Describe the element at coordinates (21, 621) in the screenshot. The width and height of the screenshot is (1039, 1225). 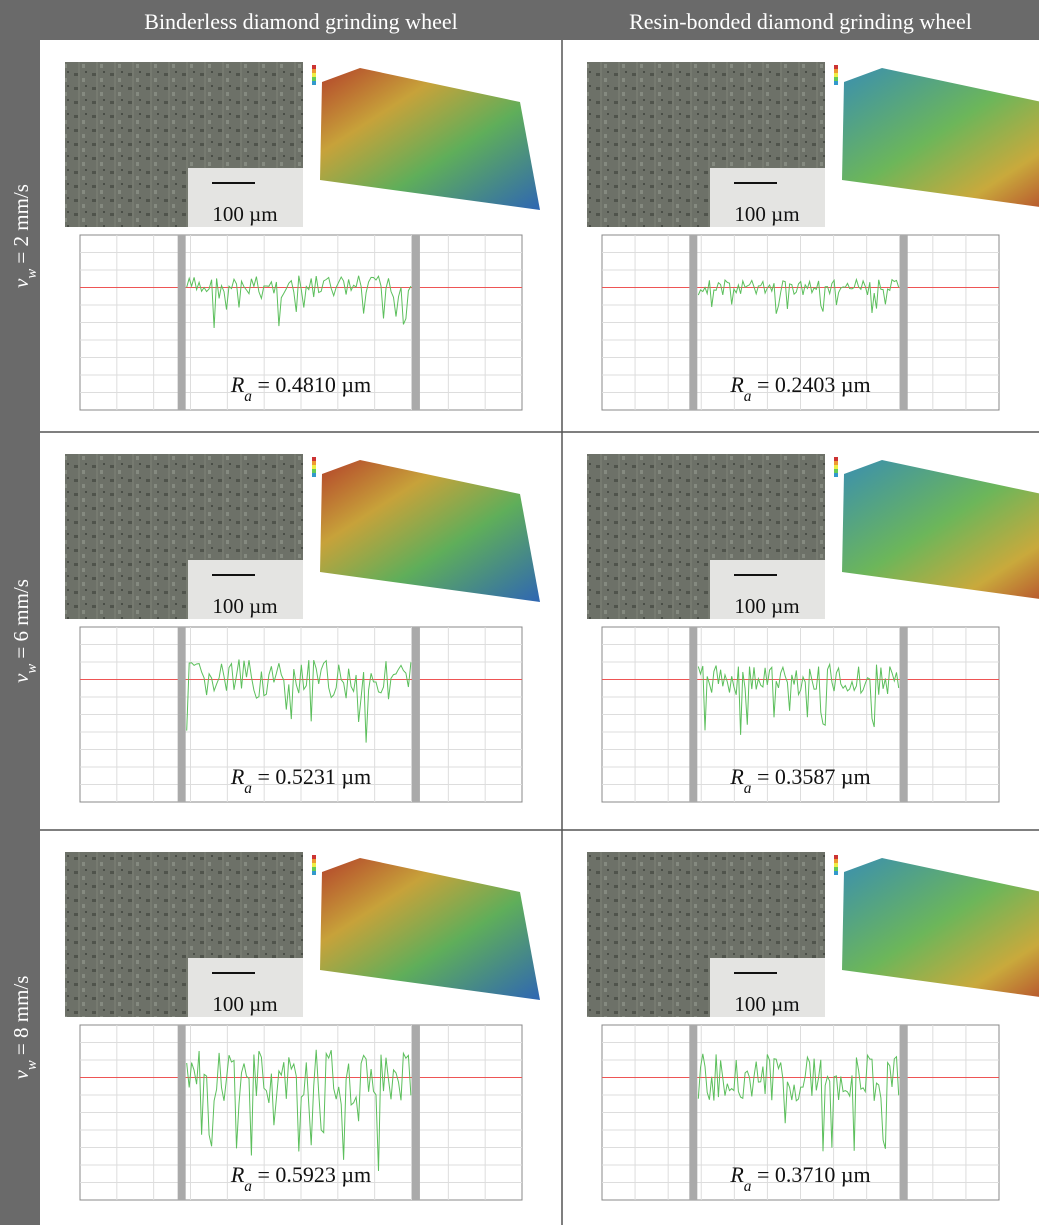
I see `row-label-text: = 6 mm/s` at that location.